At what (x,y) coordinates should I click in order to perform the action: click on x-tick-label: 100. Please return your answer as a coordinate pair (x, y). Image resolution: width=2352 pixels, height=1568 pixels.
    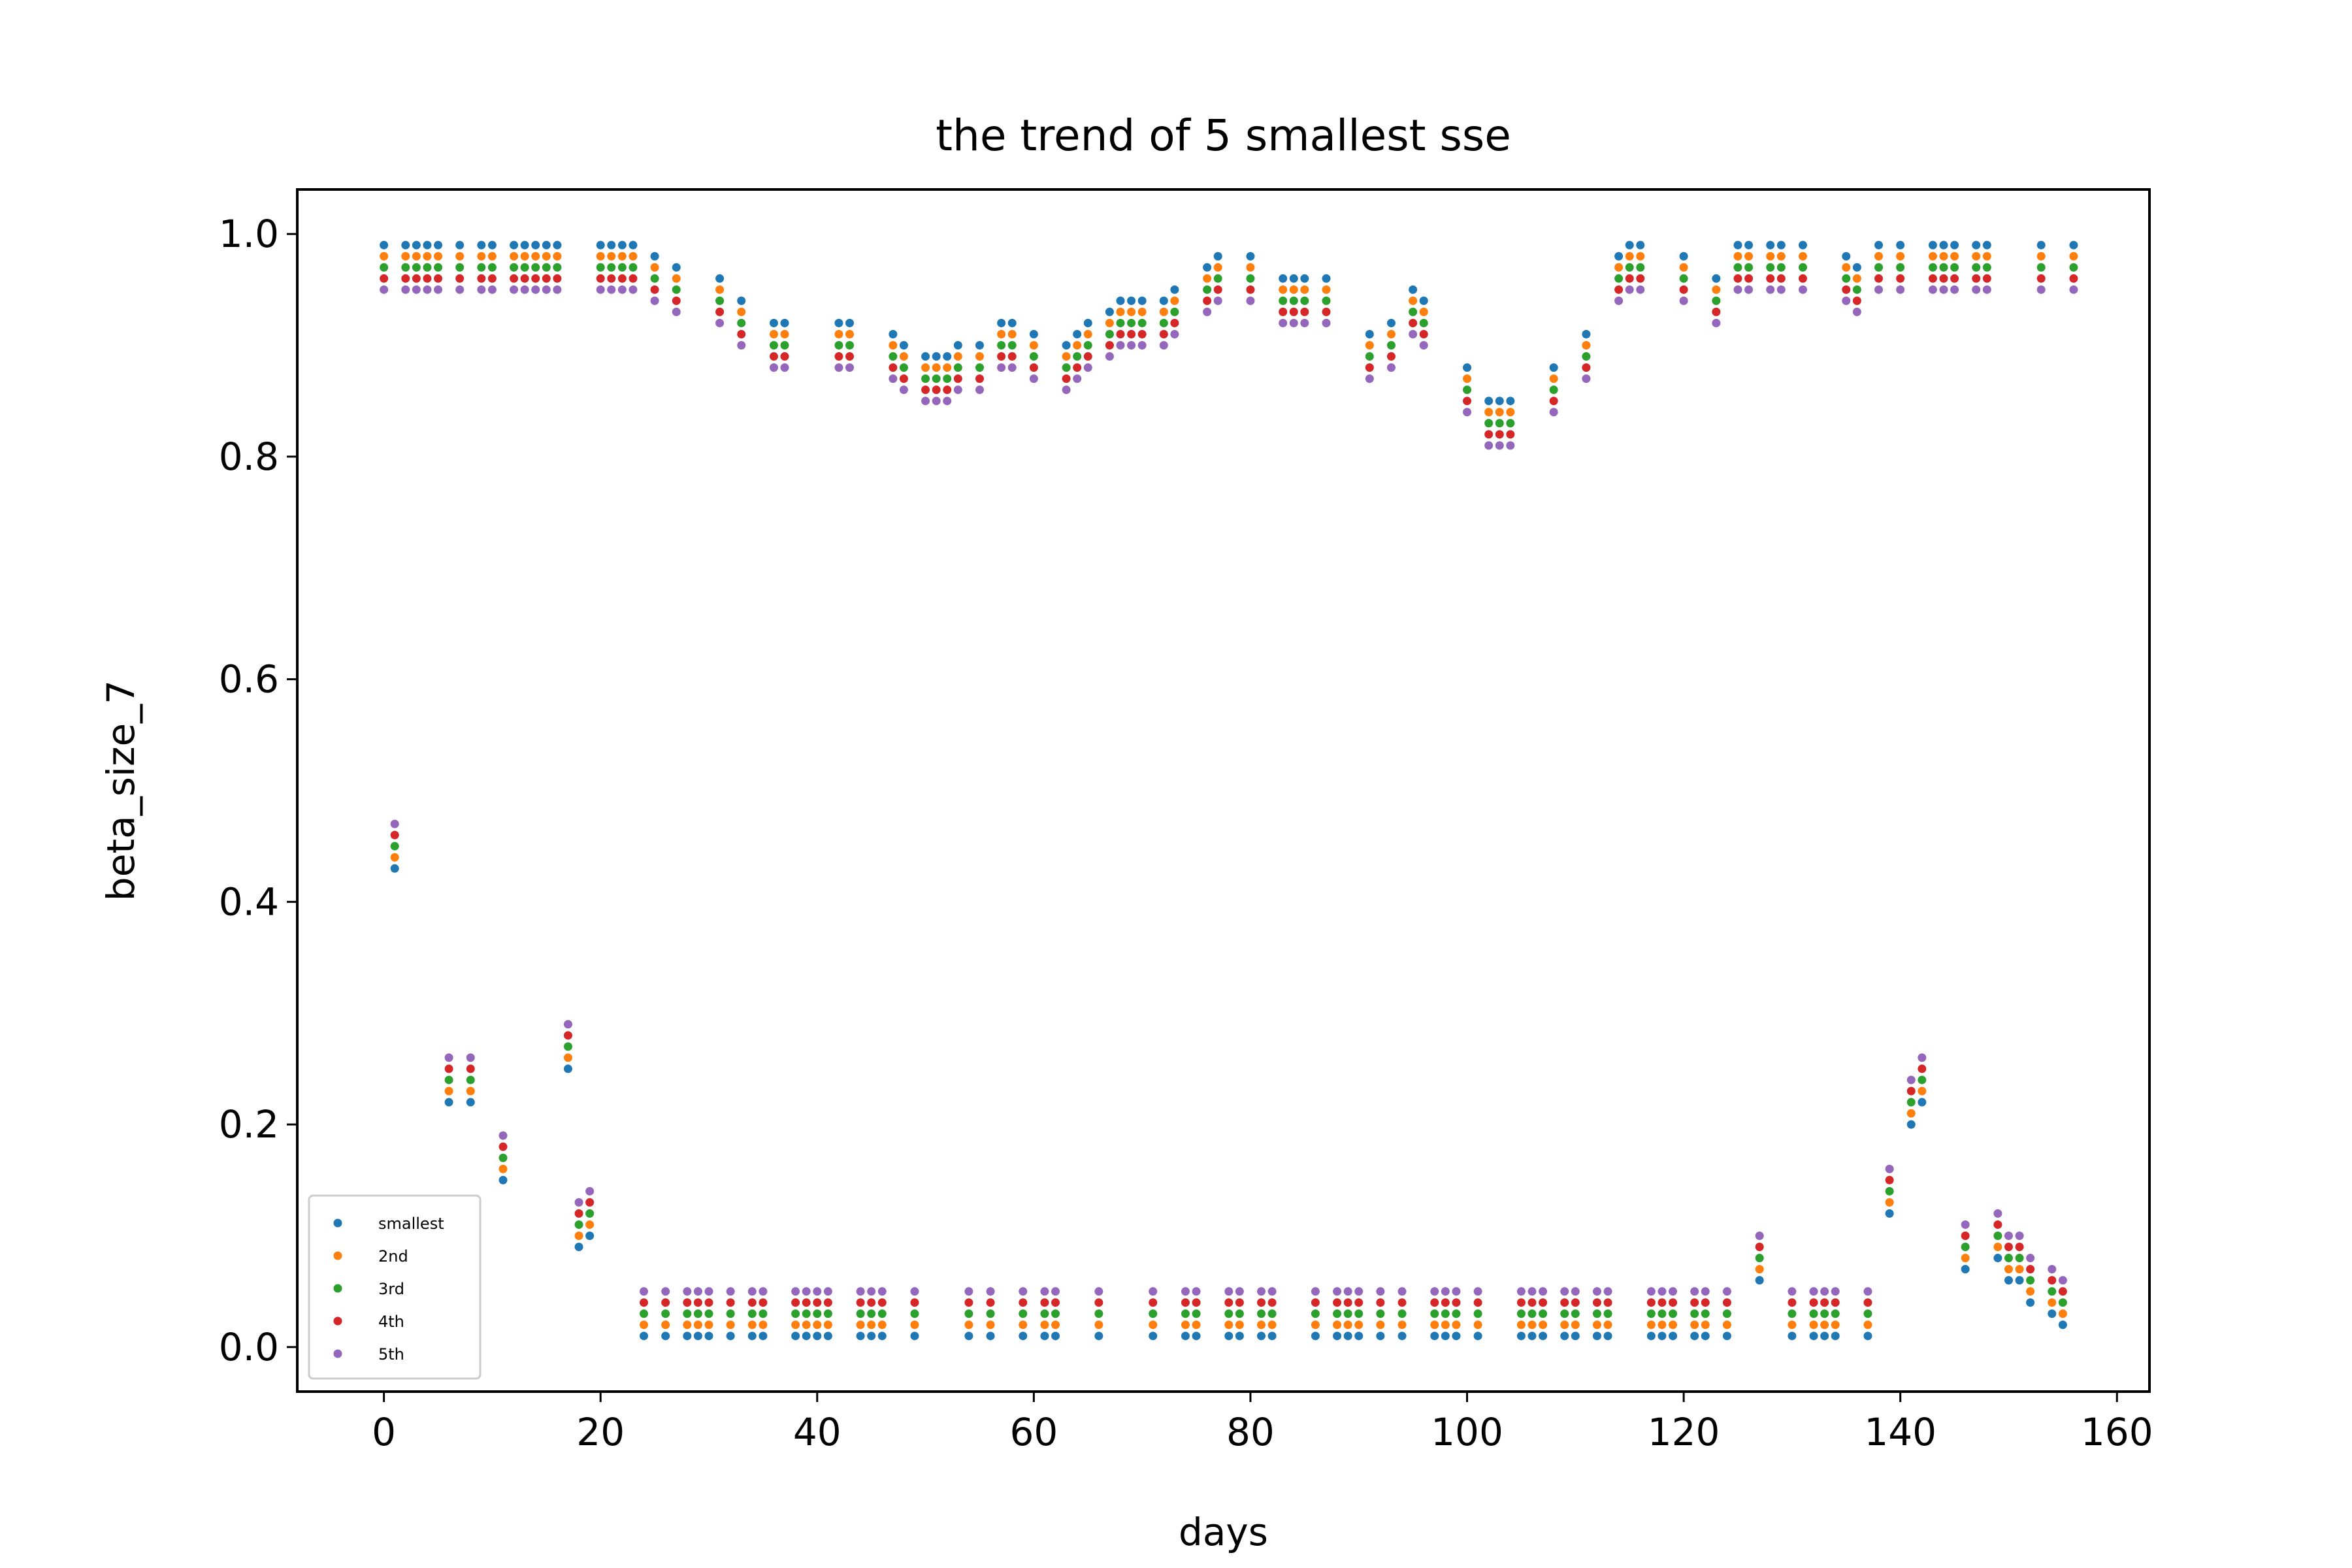
    Looking at the image, I should click on (1467, 1432).